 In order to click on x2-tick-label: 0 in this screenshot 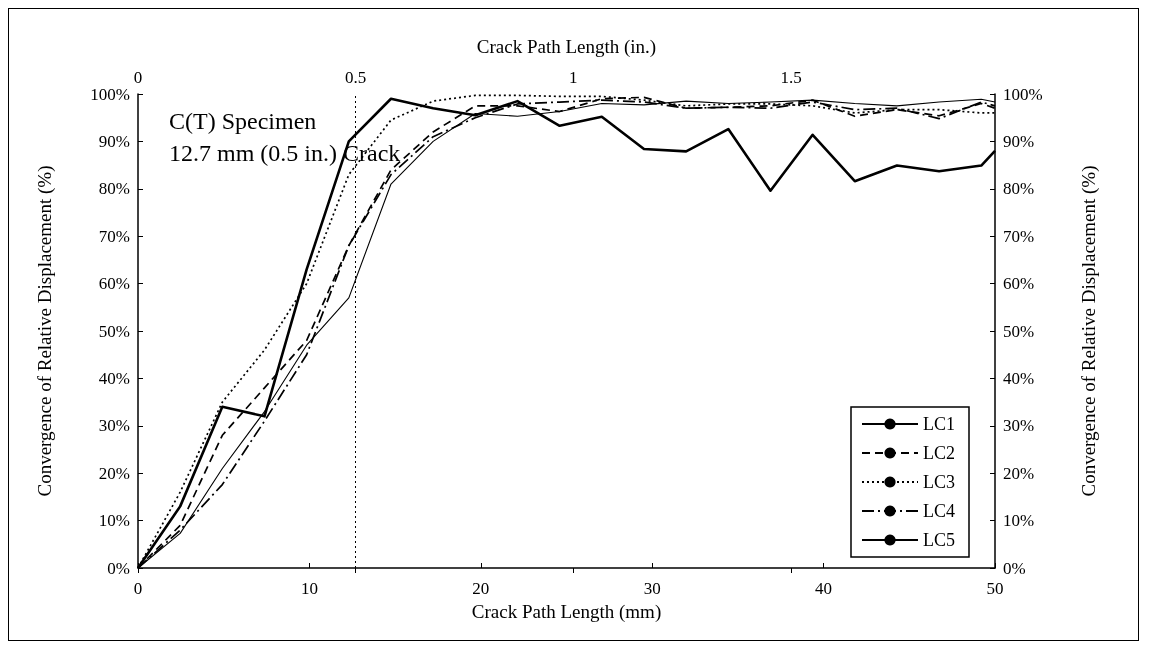, I will do `click(138, 77)`.